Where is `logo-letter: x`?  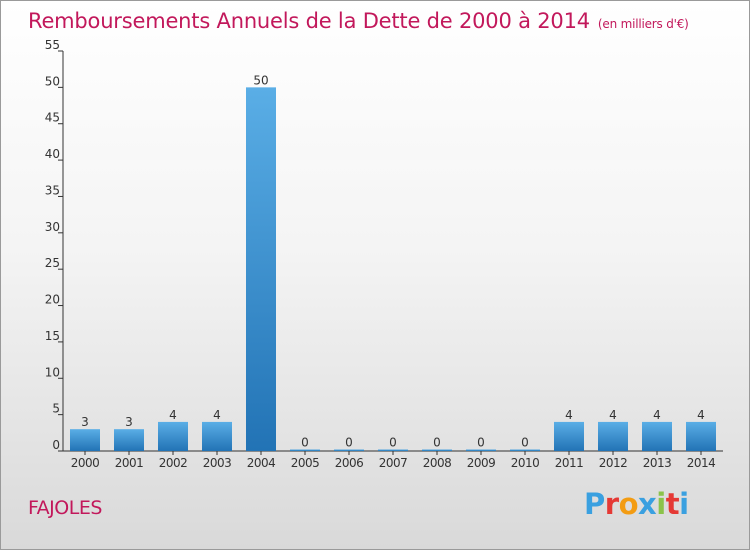 logo-letter: x is located at coordinates (647, 504).